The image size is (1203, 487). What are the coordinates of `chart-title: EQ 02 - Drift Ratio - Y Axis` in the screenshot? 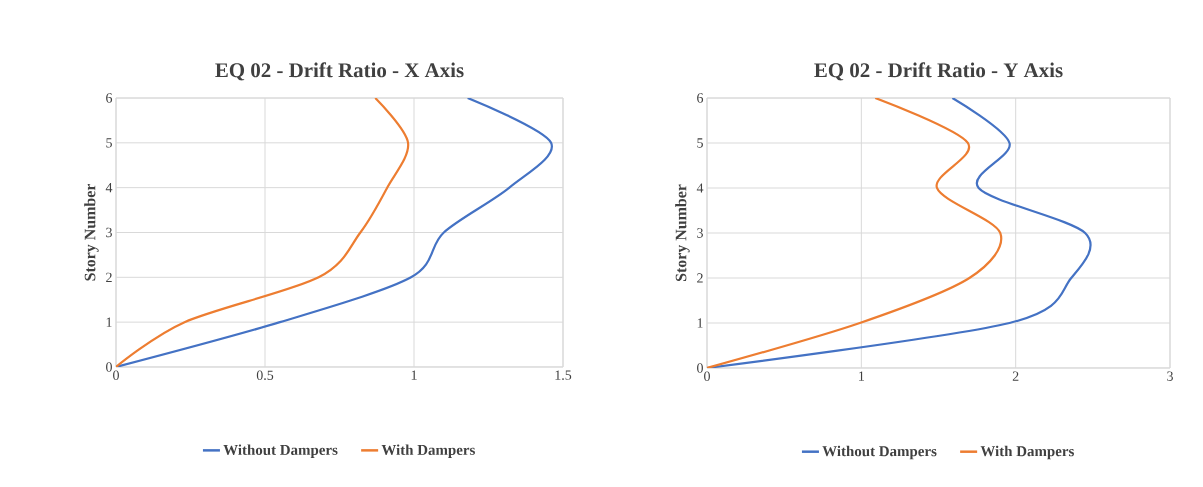 It's located at (938, 71).